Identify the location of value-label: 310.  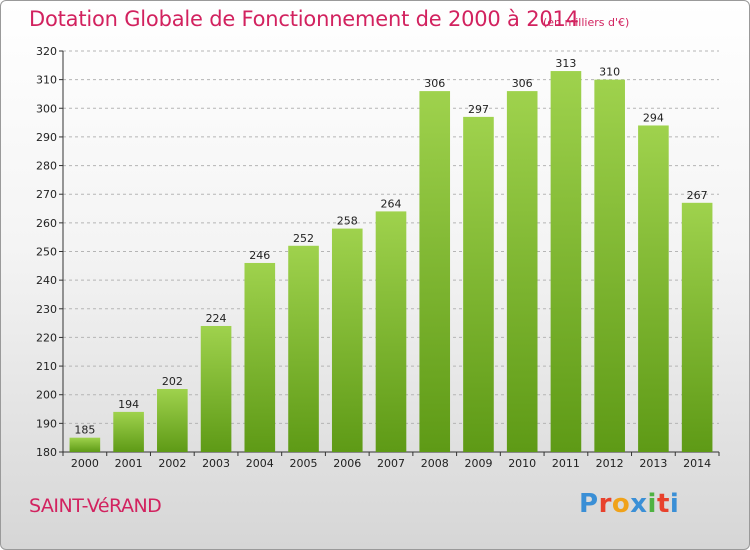
(609, 72).